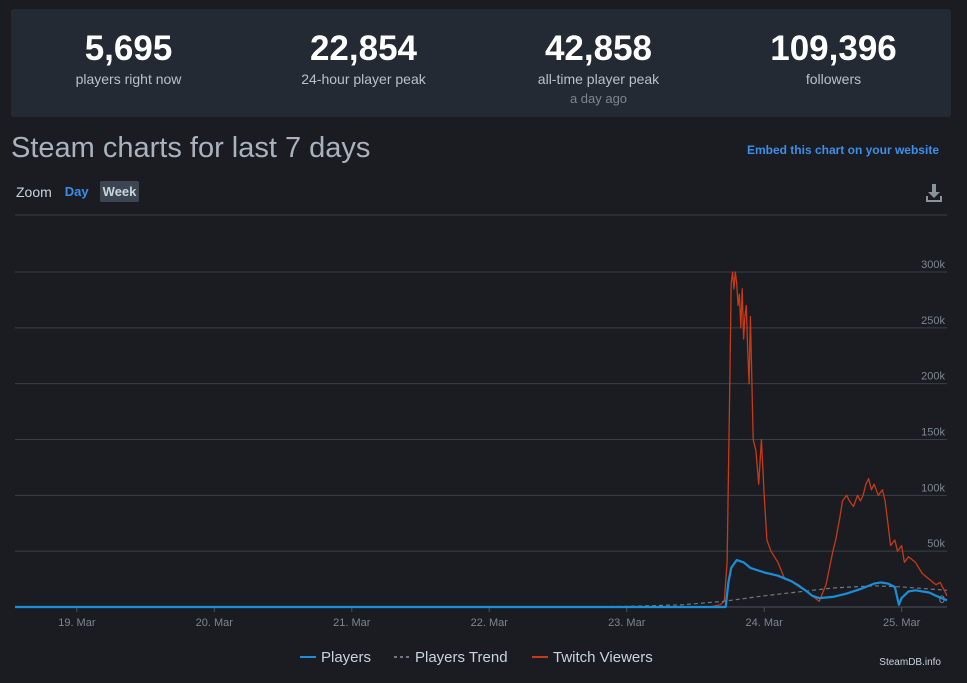  I want to click on zoom-label: Zoom, so click(34, 191).